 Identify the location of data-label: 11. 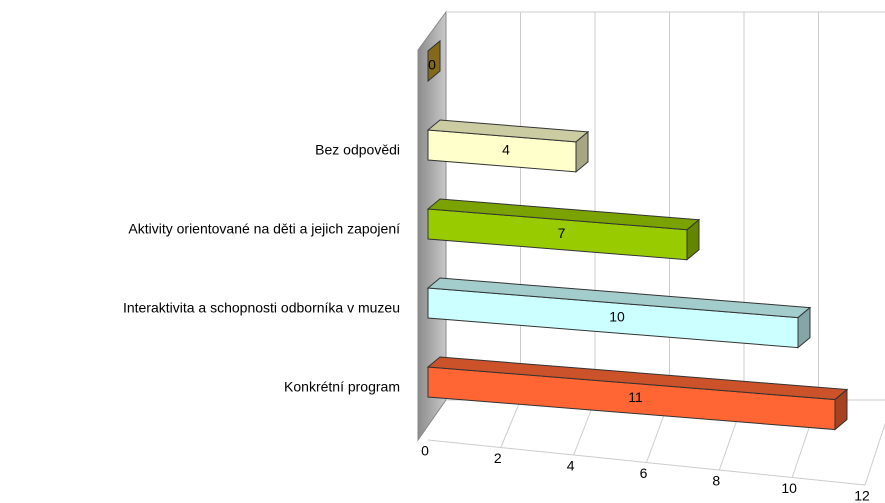
(635, 397).